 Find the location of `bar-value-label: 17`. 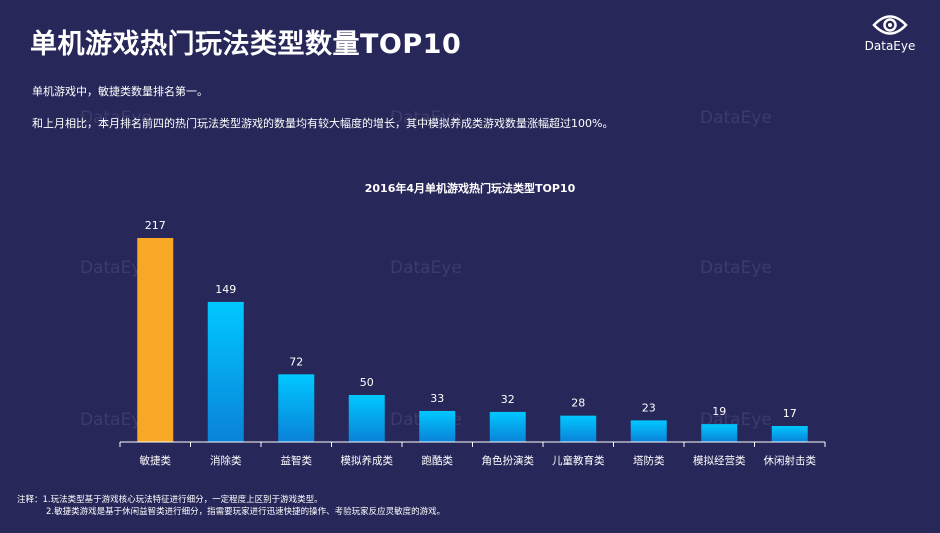

bar-value-label: 17 is located at coordinates (790, 413).